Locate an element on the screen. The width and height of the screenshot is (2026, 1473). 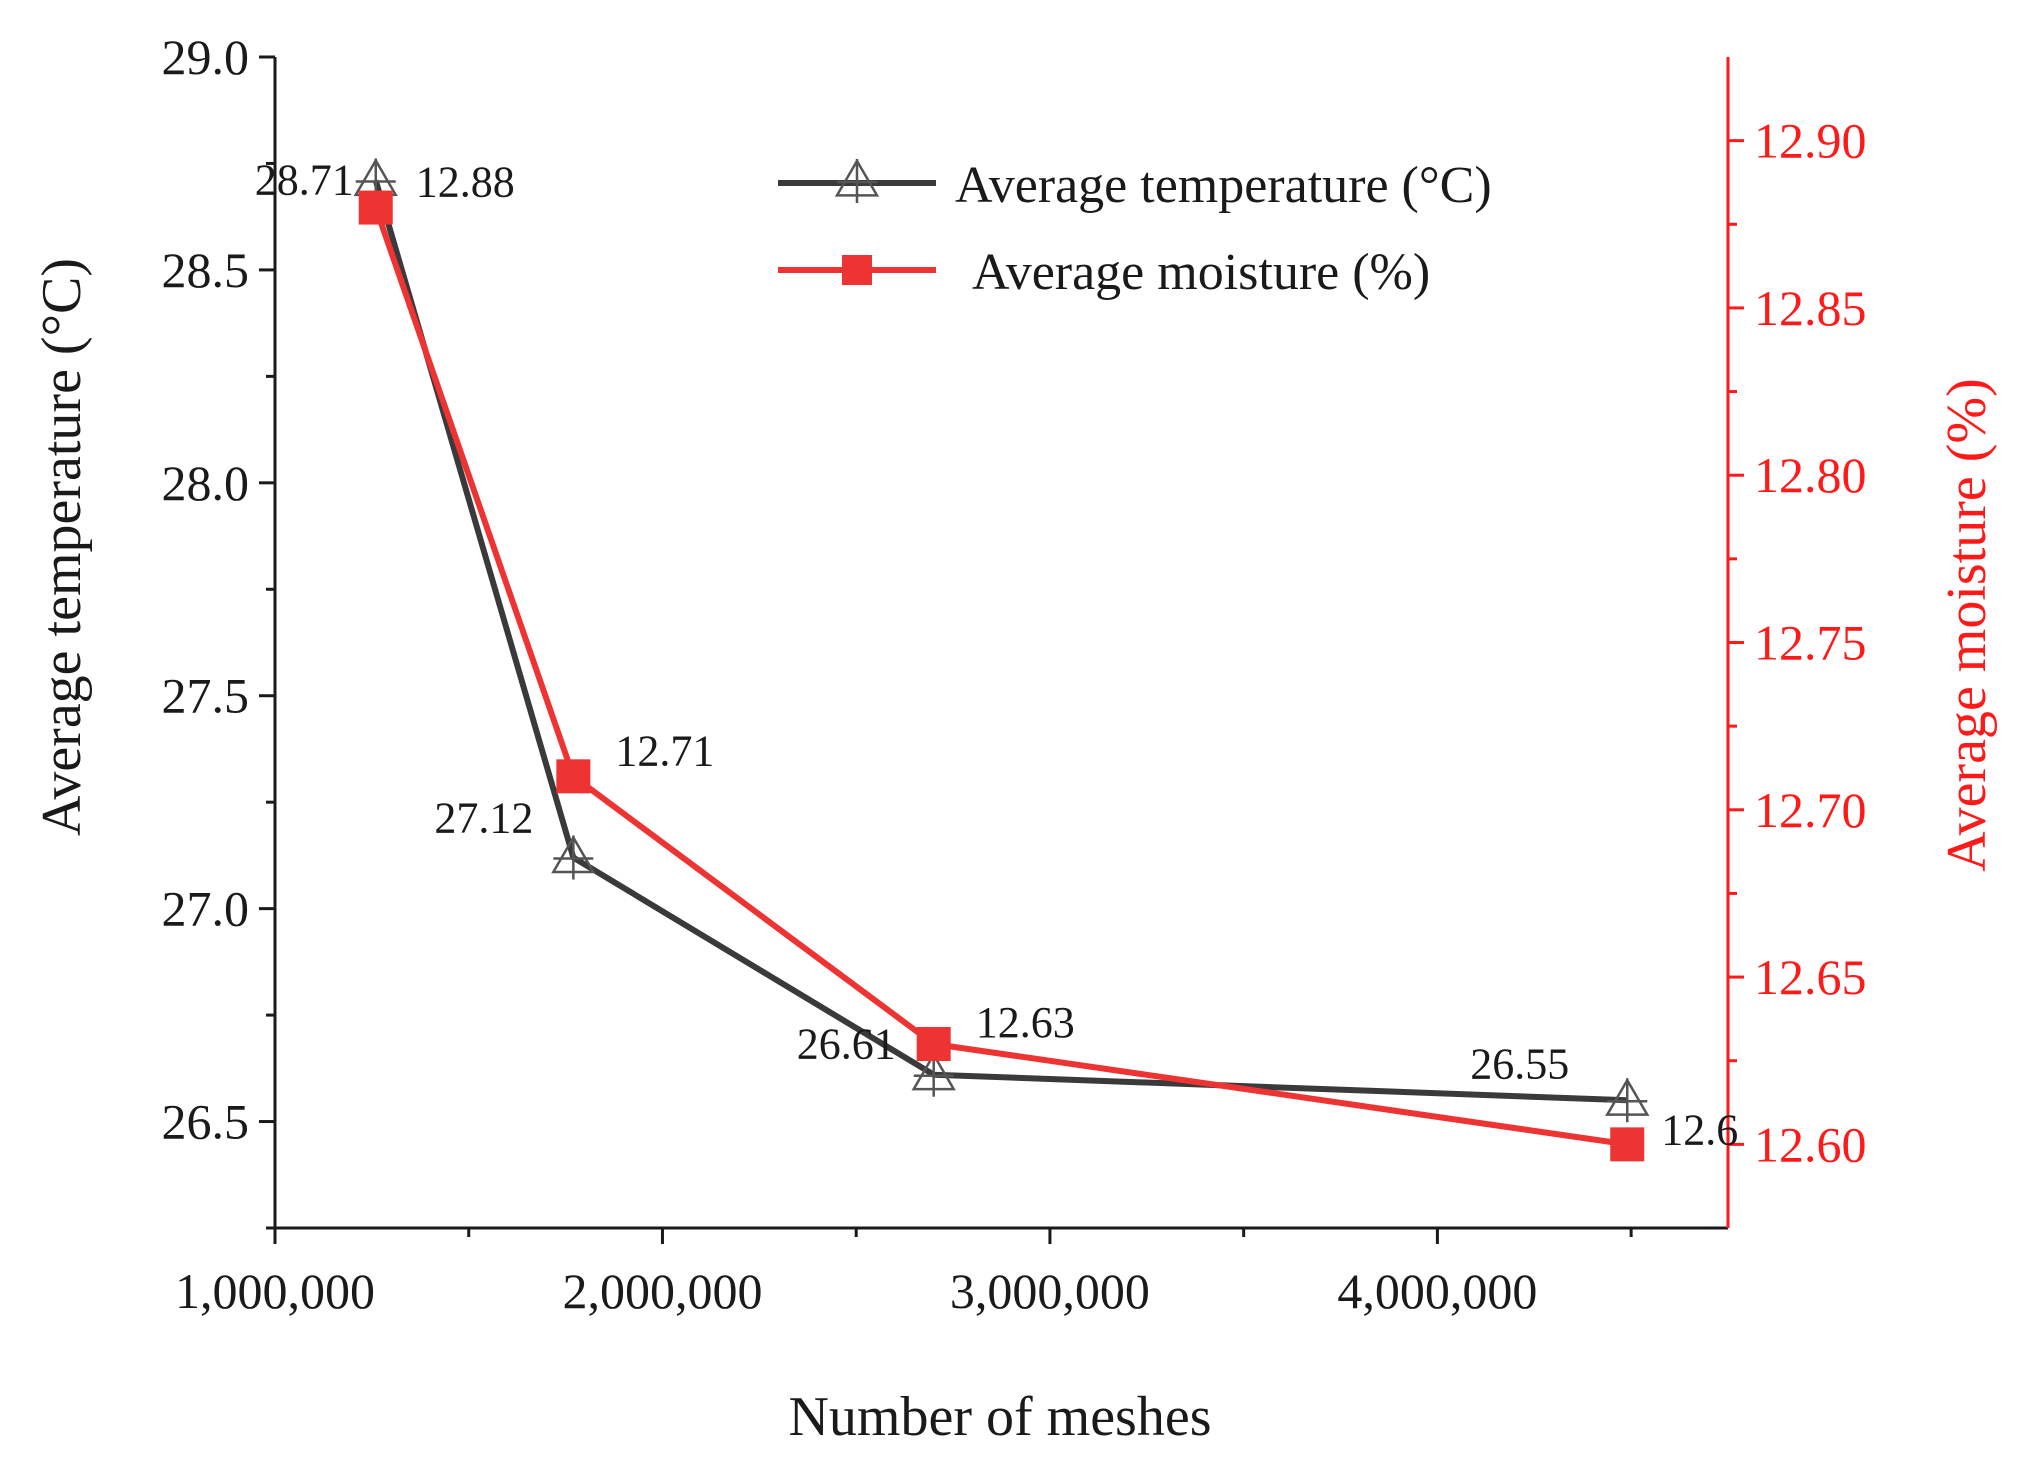
right-y-tick-label: 12.60 is located at coordinates (1810, 1144).